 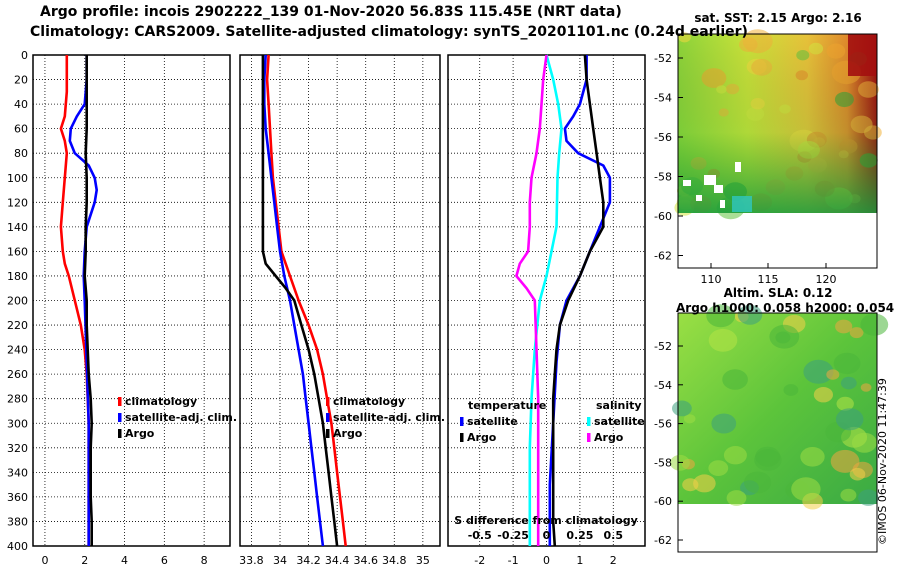 What do you see at coordinates (663, 385) in the screenshot?
I see `lat-tick-label: -54` at bounding box center [663, 385].